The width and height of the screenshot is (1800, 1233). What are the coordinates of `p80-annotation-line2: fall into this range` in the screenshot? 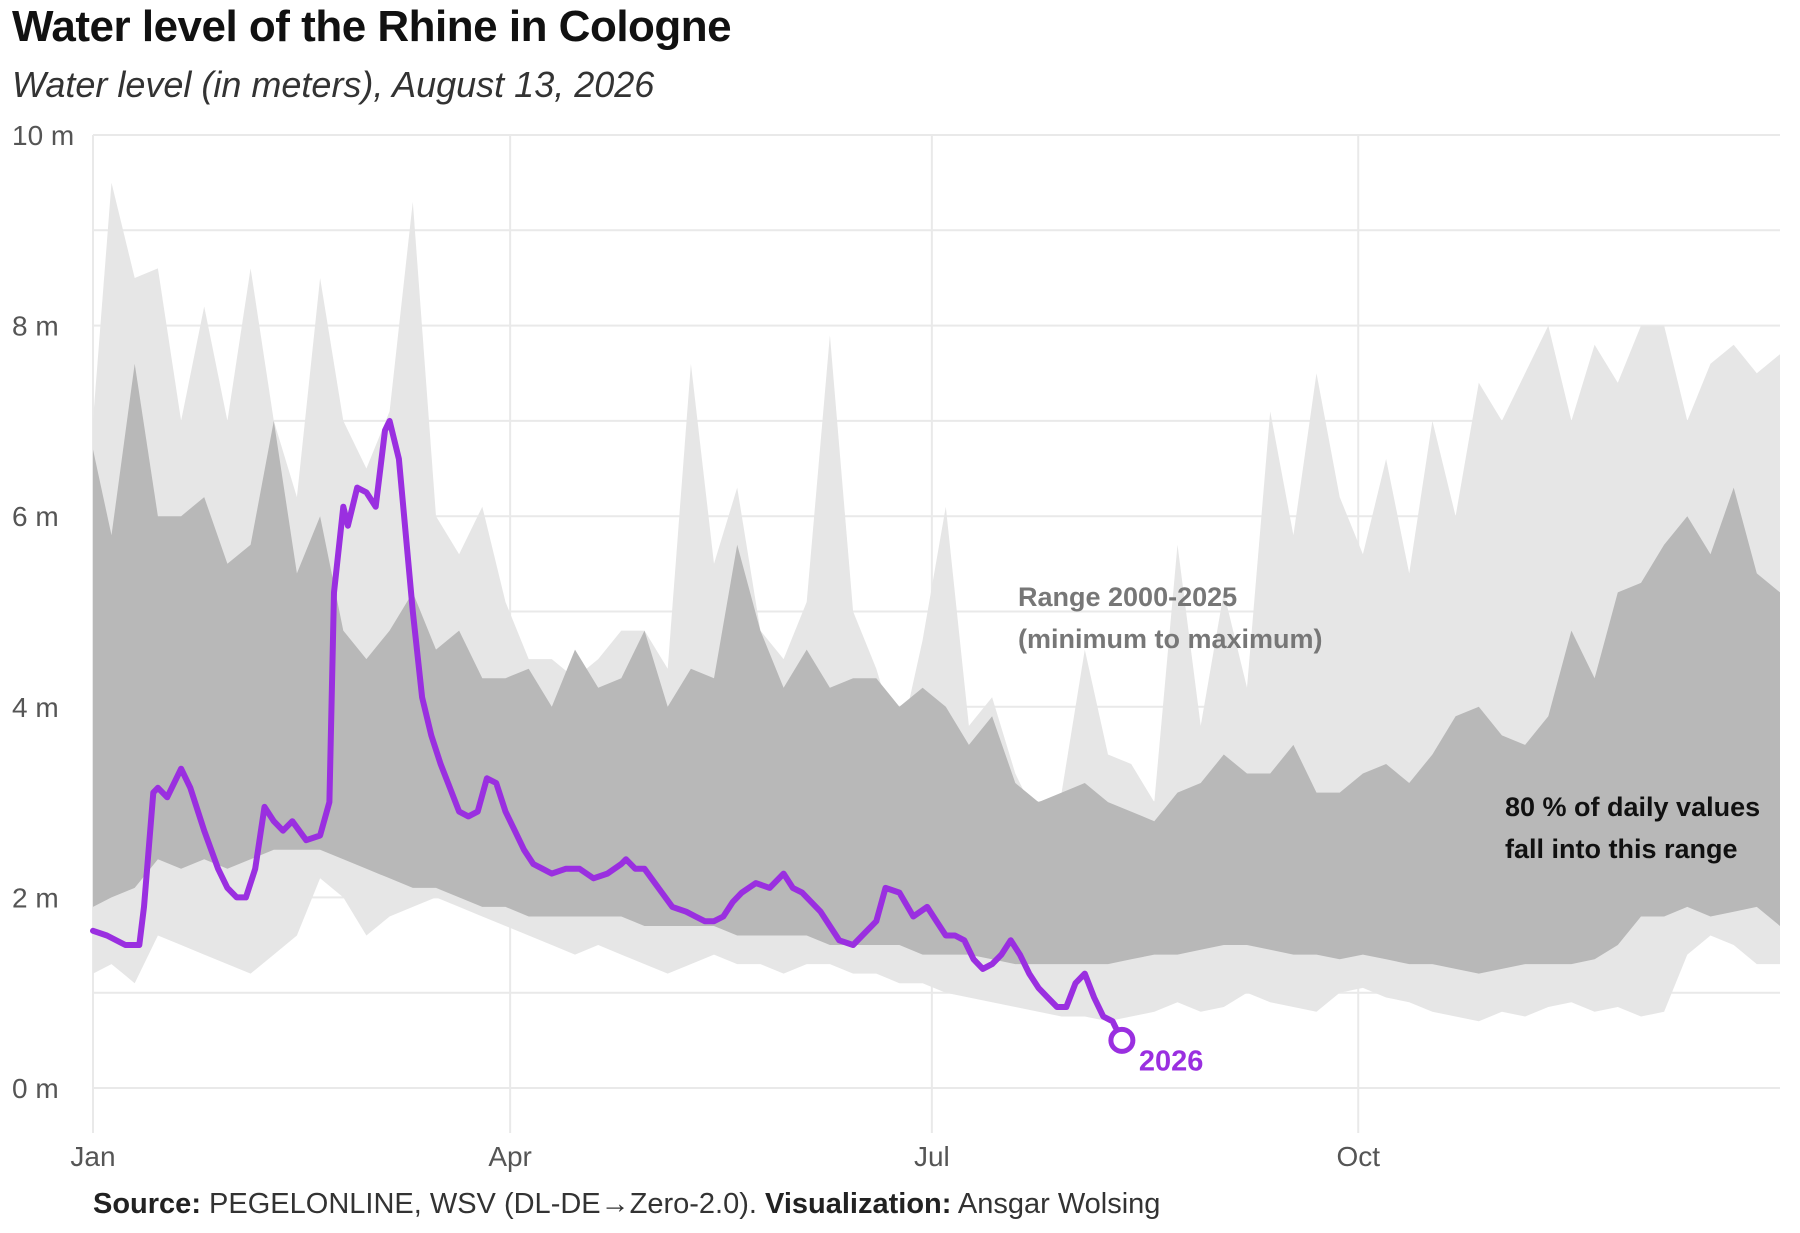 It's located at (1621, 849).